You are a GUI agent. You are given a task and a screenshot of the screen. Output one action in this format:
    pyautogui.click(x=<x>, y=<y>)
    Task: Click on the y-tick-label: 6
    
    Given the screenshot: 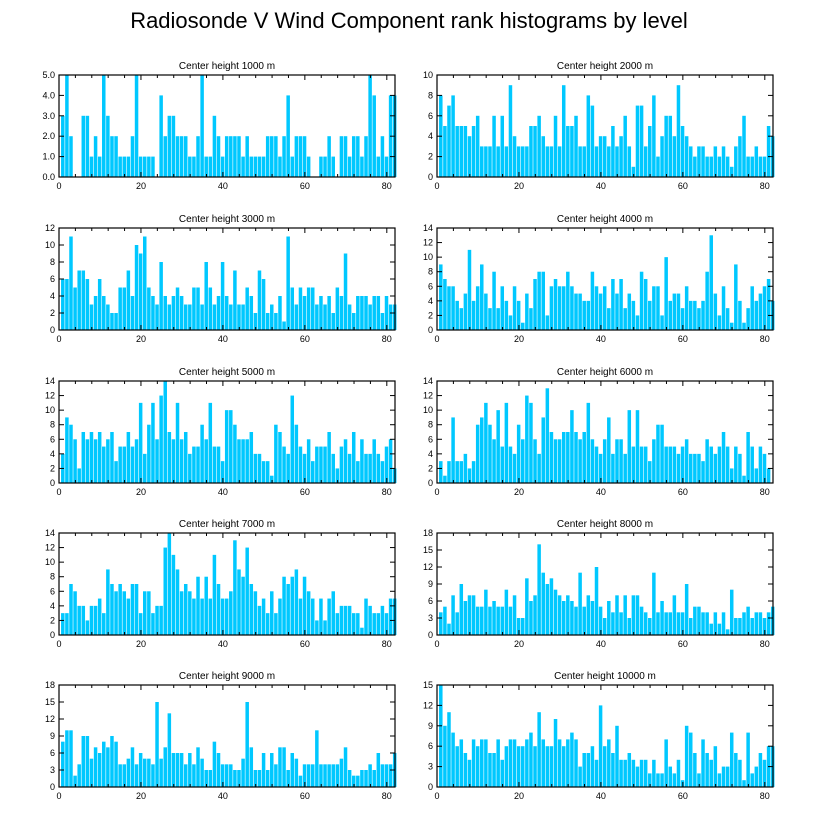 What is the action you would take?
    pyautogui.click(x=430, y=439)
    